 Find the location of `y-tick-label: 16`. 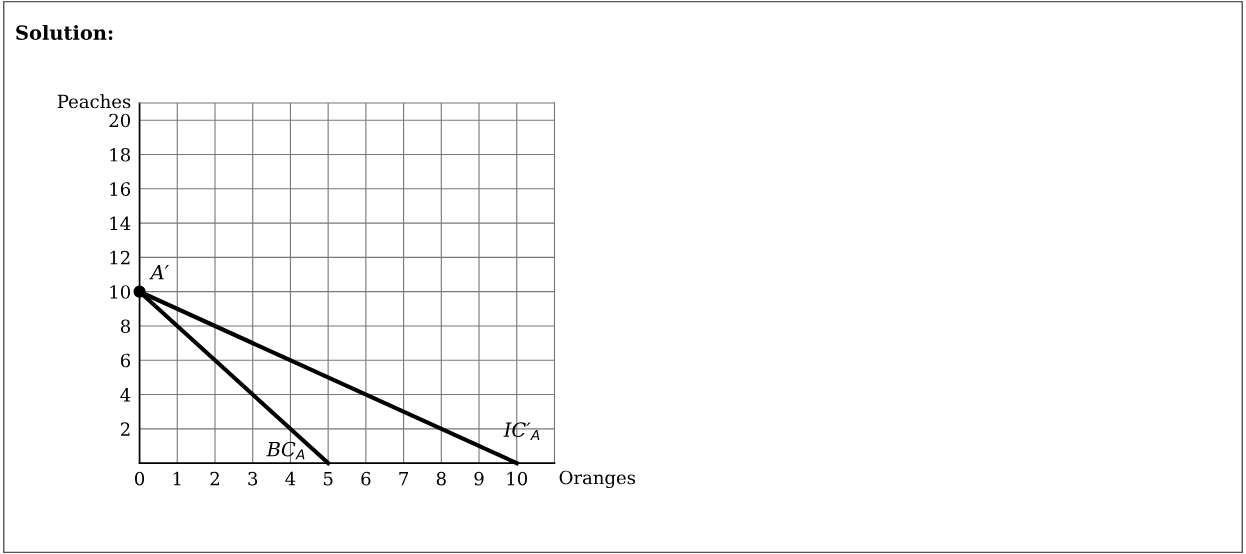

y-tick-label: 16 is located at coordinates (120, 189).